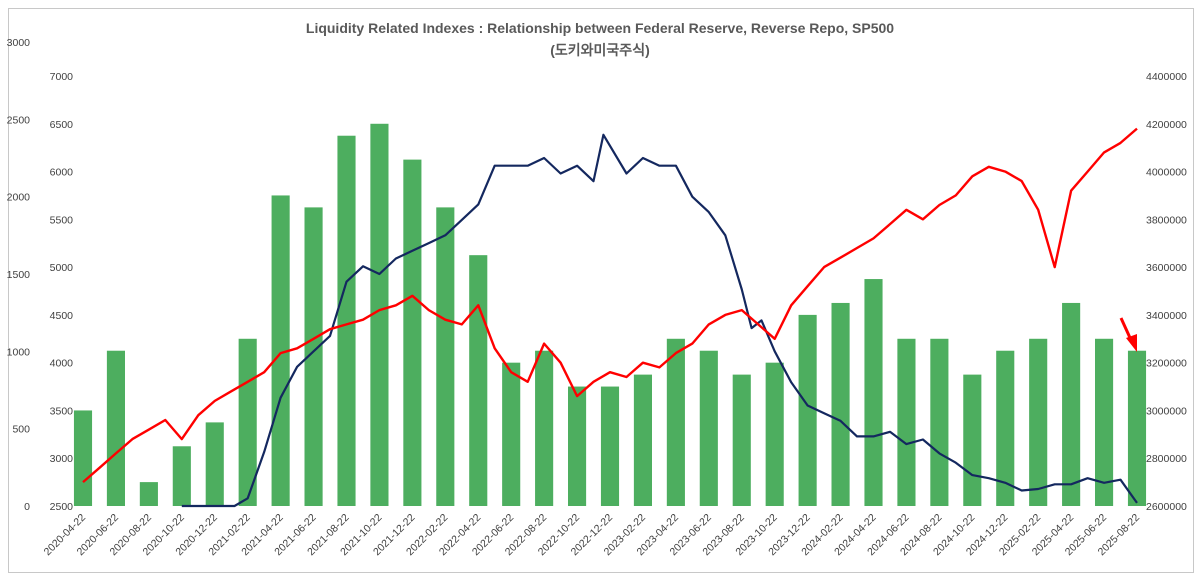 The image size is (1200, 579). Describe the element at coordinates (1166, 411) in the screenshot. I see `right-tick-label: 3000000` at that location.